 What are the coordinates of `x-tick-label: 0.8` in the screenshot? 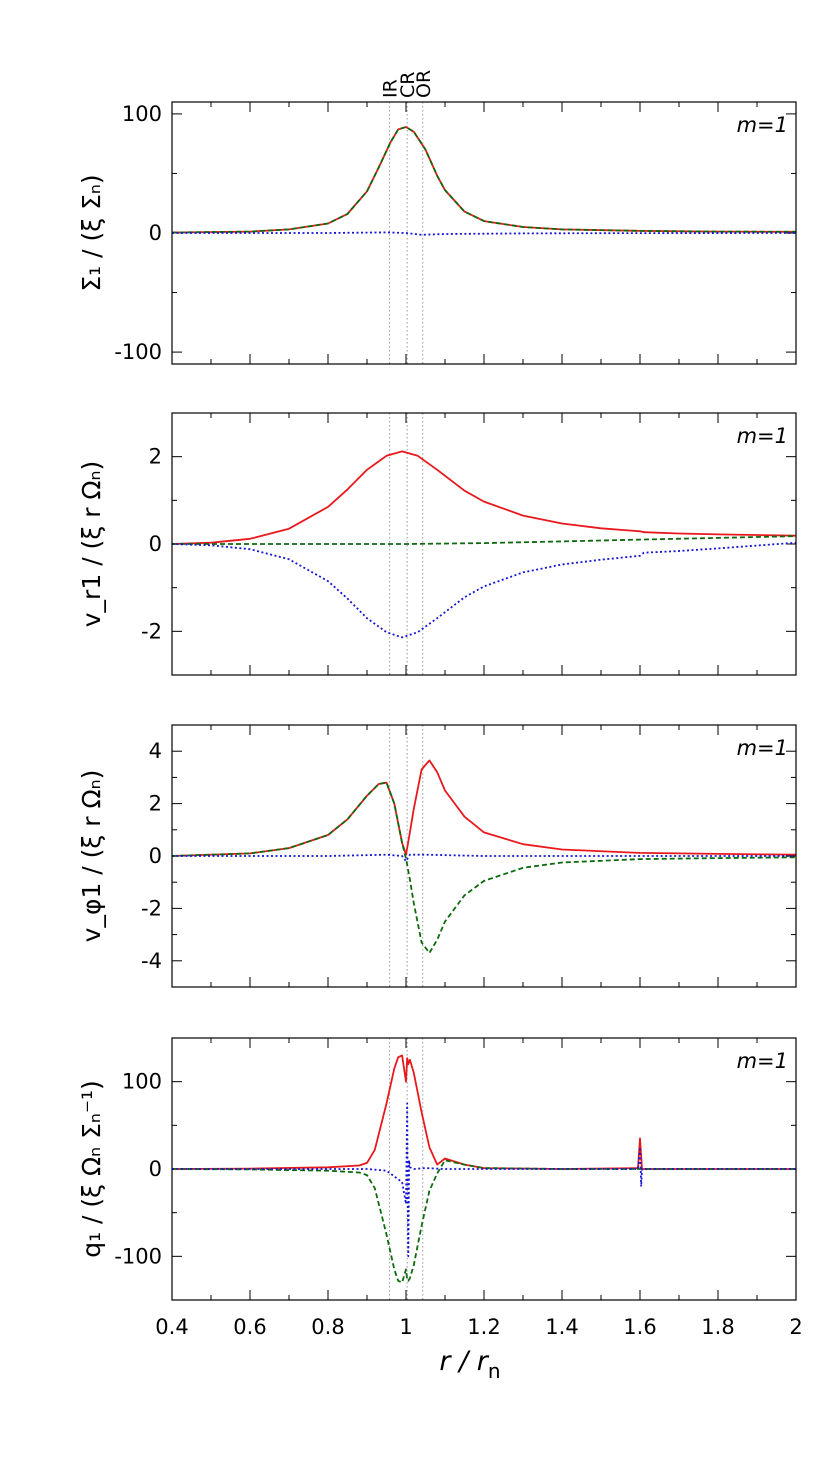 It's located at (327, 1327).